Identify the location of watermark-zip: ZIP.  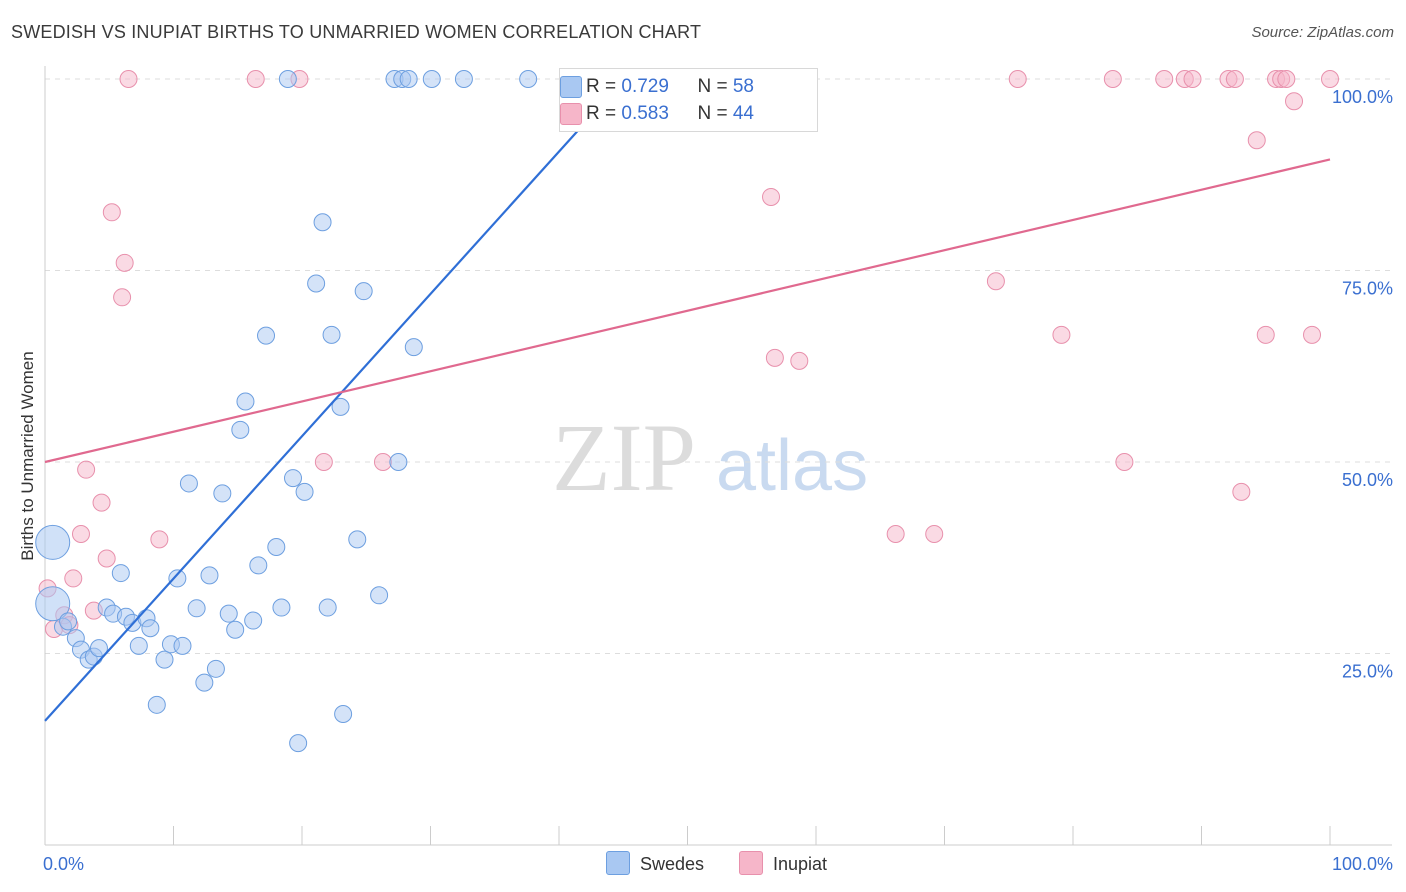
(624, 457).